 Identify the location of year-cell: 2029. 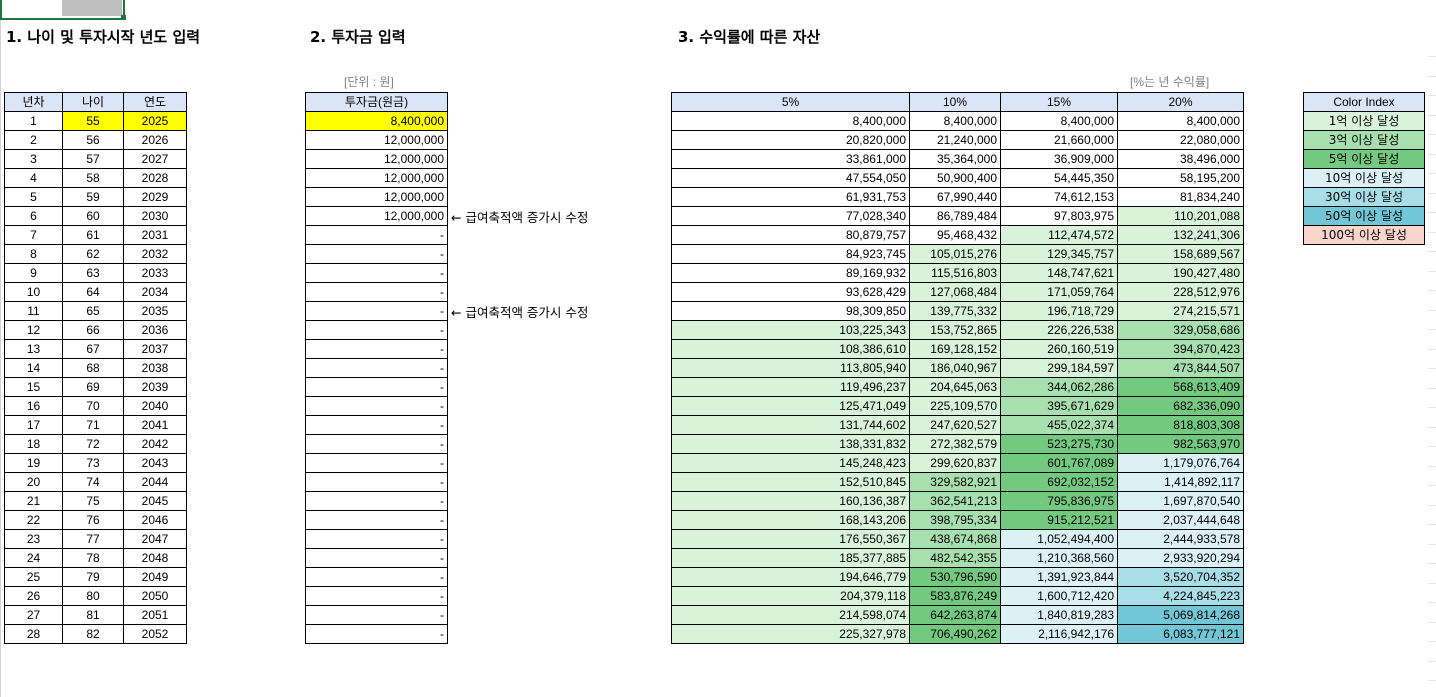
(155, 197).